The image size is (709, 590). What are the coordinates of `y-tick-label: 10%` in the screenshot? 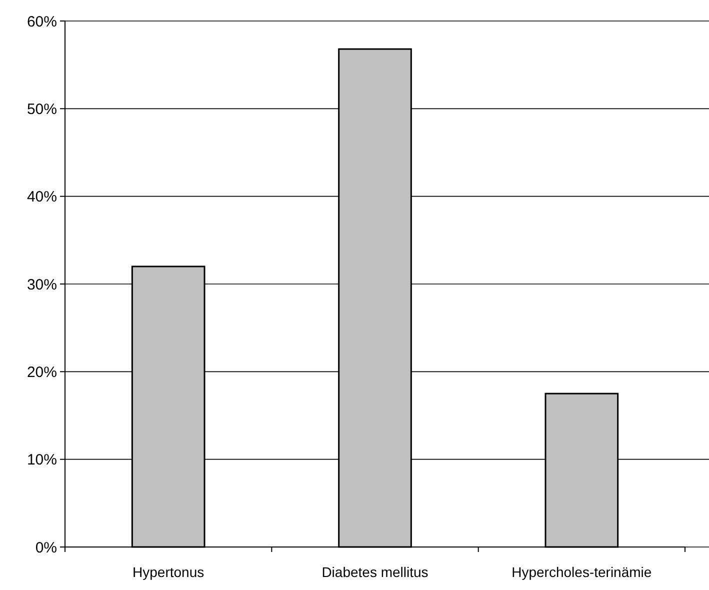 It's located at (41, 460).